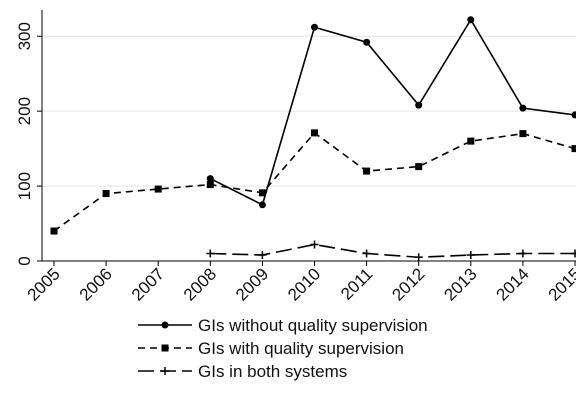  I want to click on x-tick-label: 2007, so click(148, 284).